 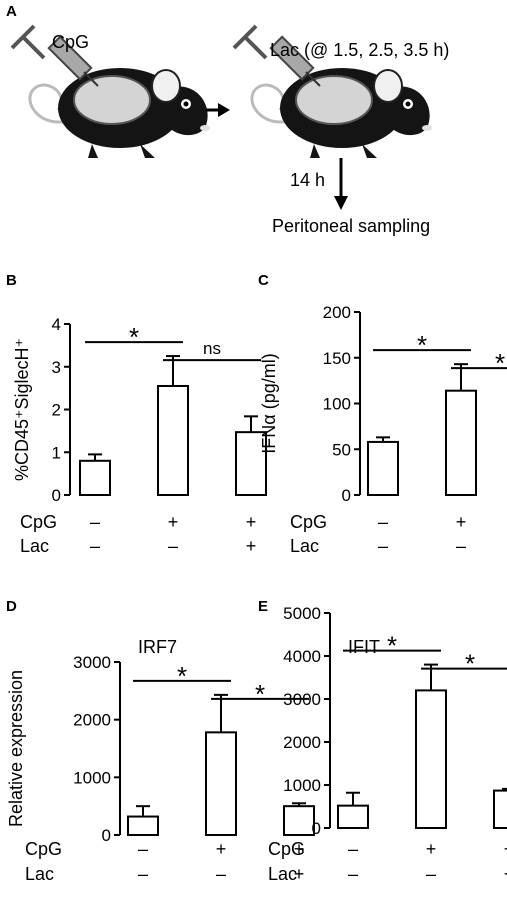 I want to click on condition-mark-c: +, so click(x=461, y=522).